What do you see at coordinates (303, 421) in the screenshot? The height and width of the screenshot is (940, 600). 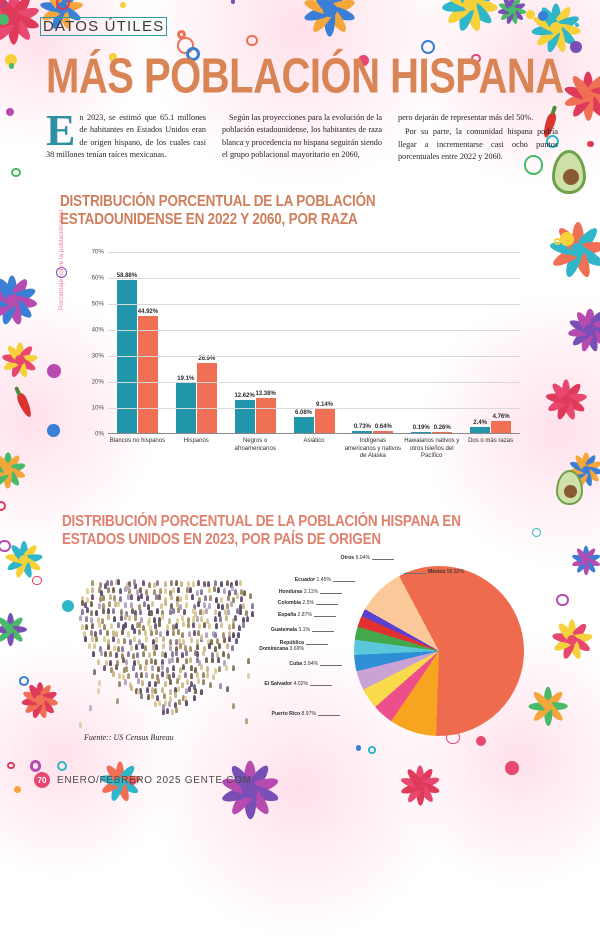 I see `bar: 6.08%` at bounding box center [303, 421].